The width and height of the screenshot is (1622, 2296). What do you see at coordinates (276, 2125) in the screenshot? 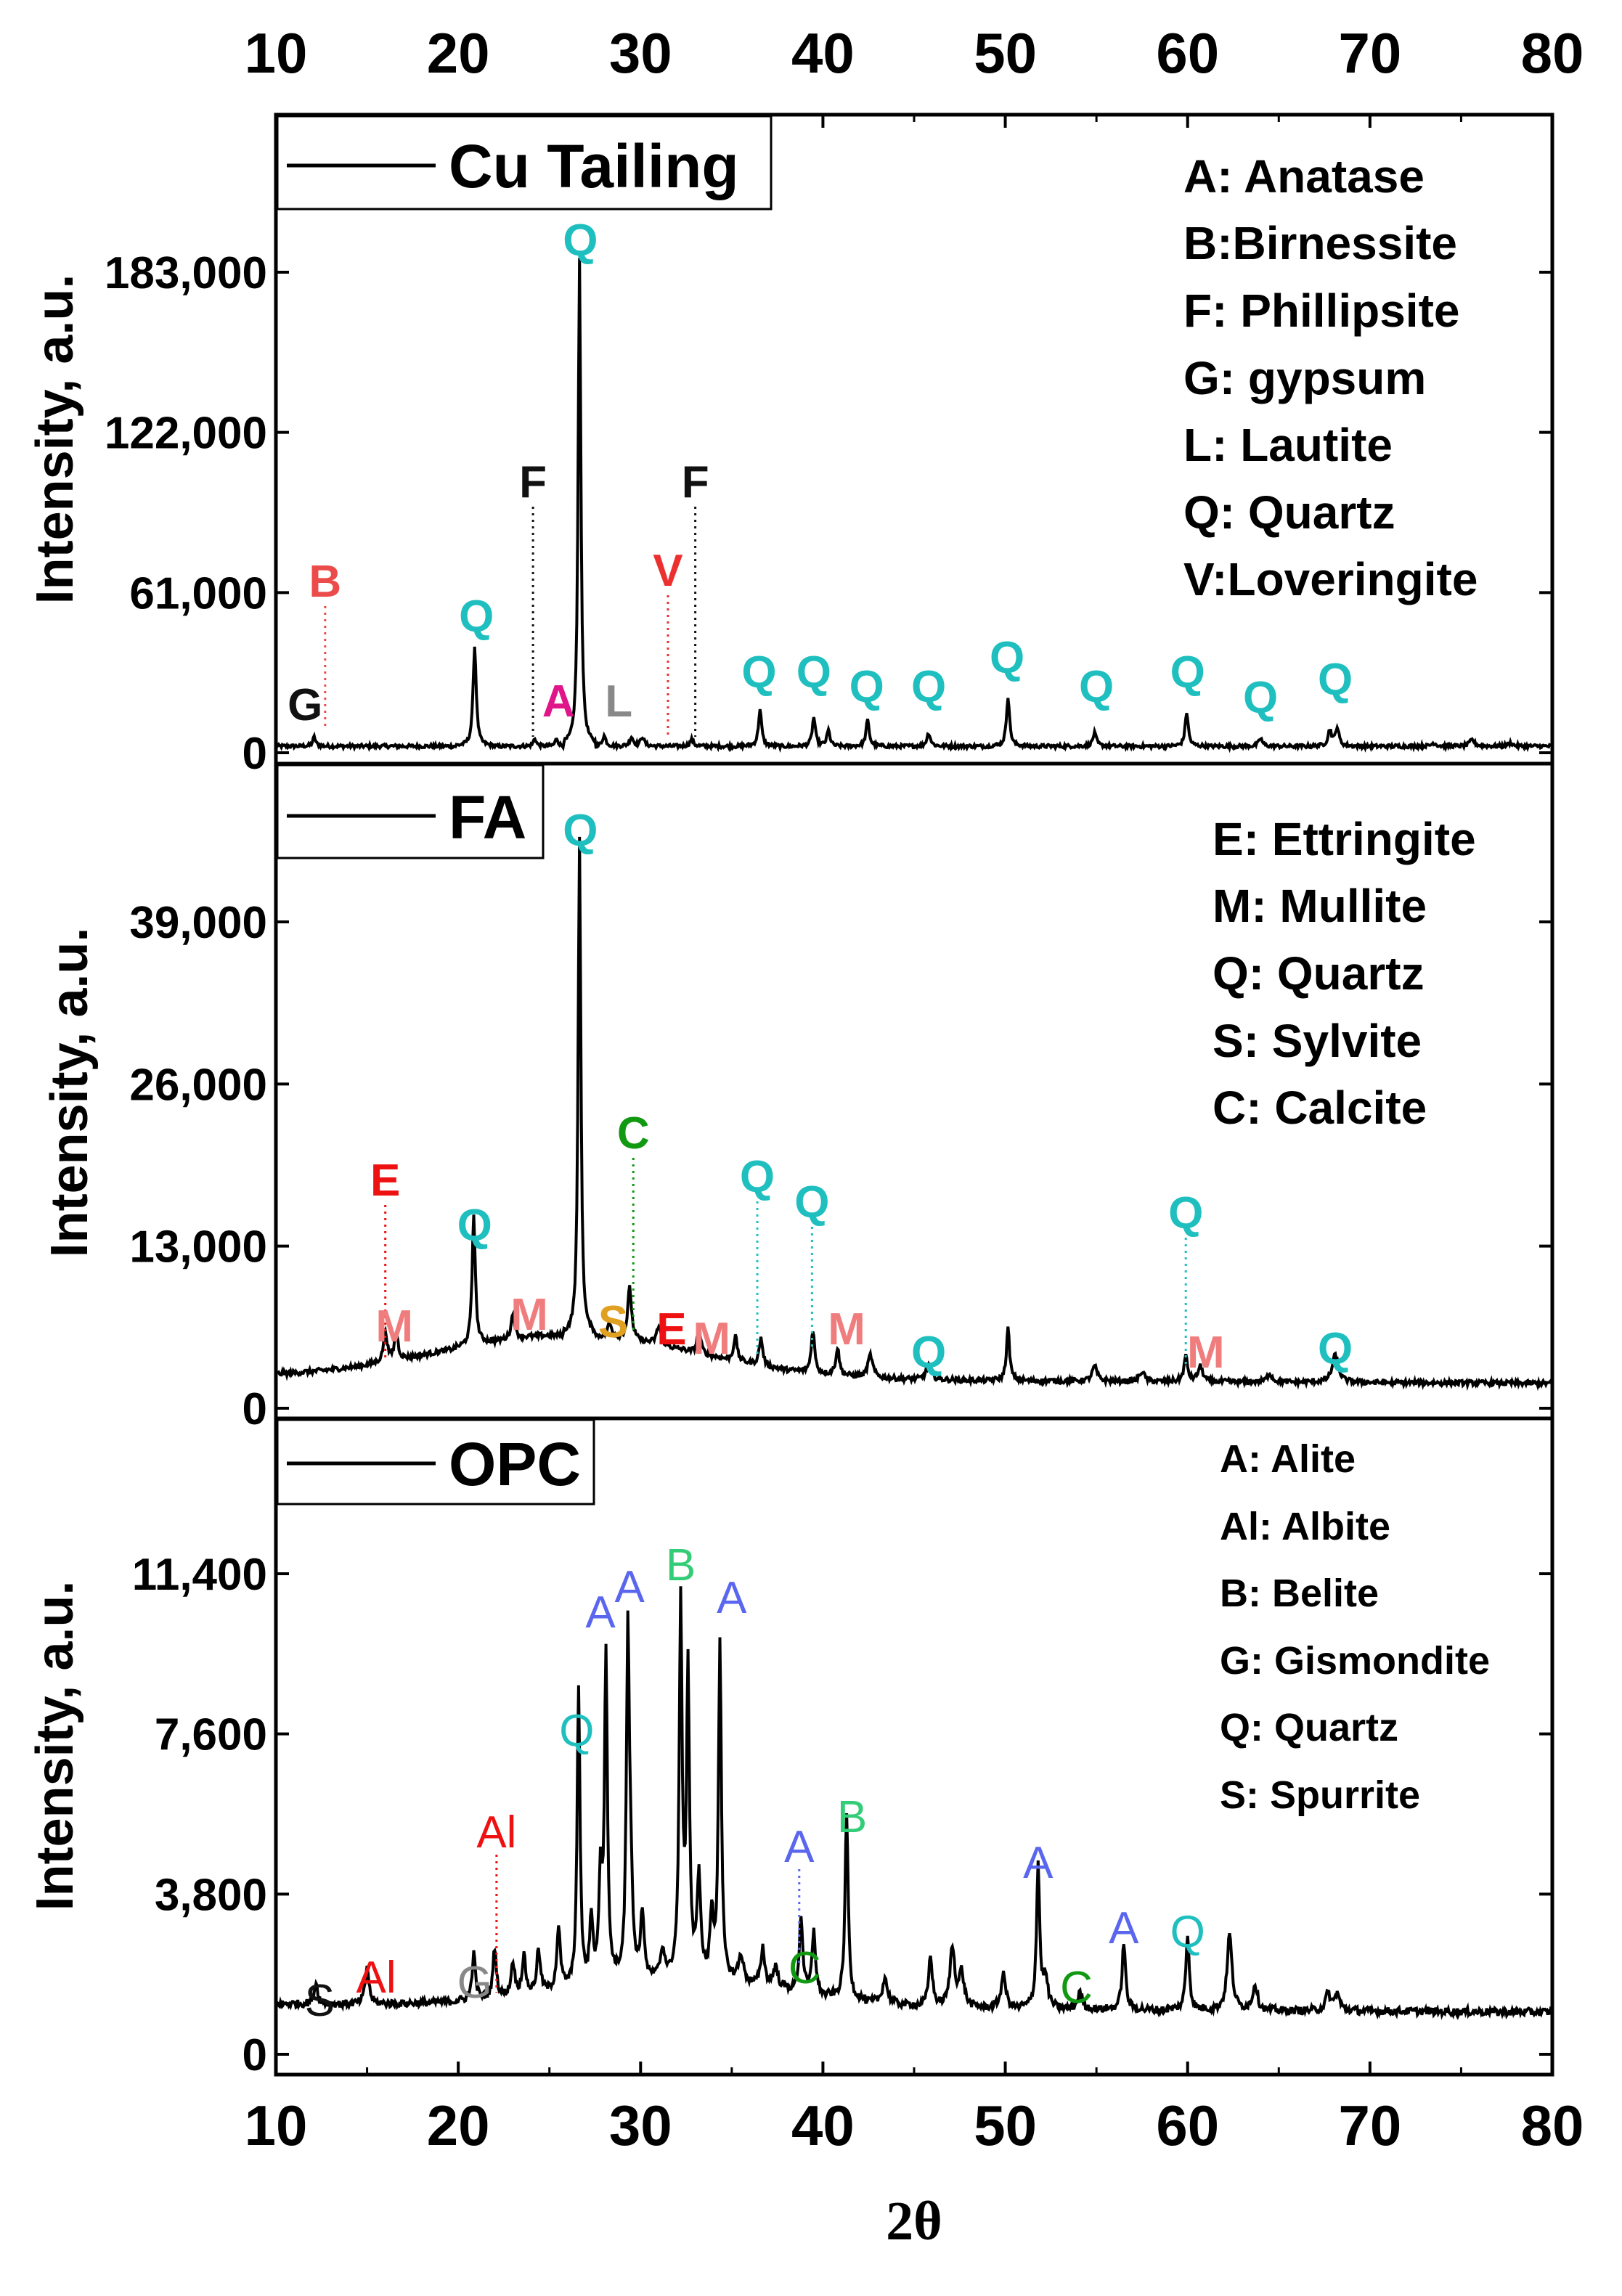
I see `x-tick-label-bottom: 10` at bounding box center [276, 2125].